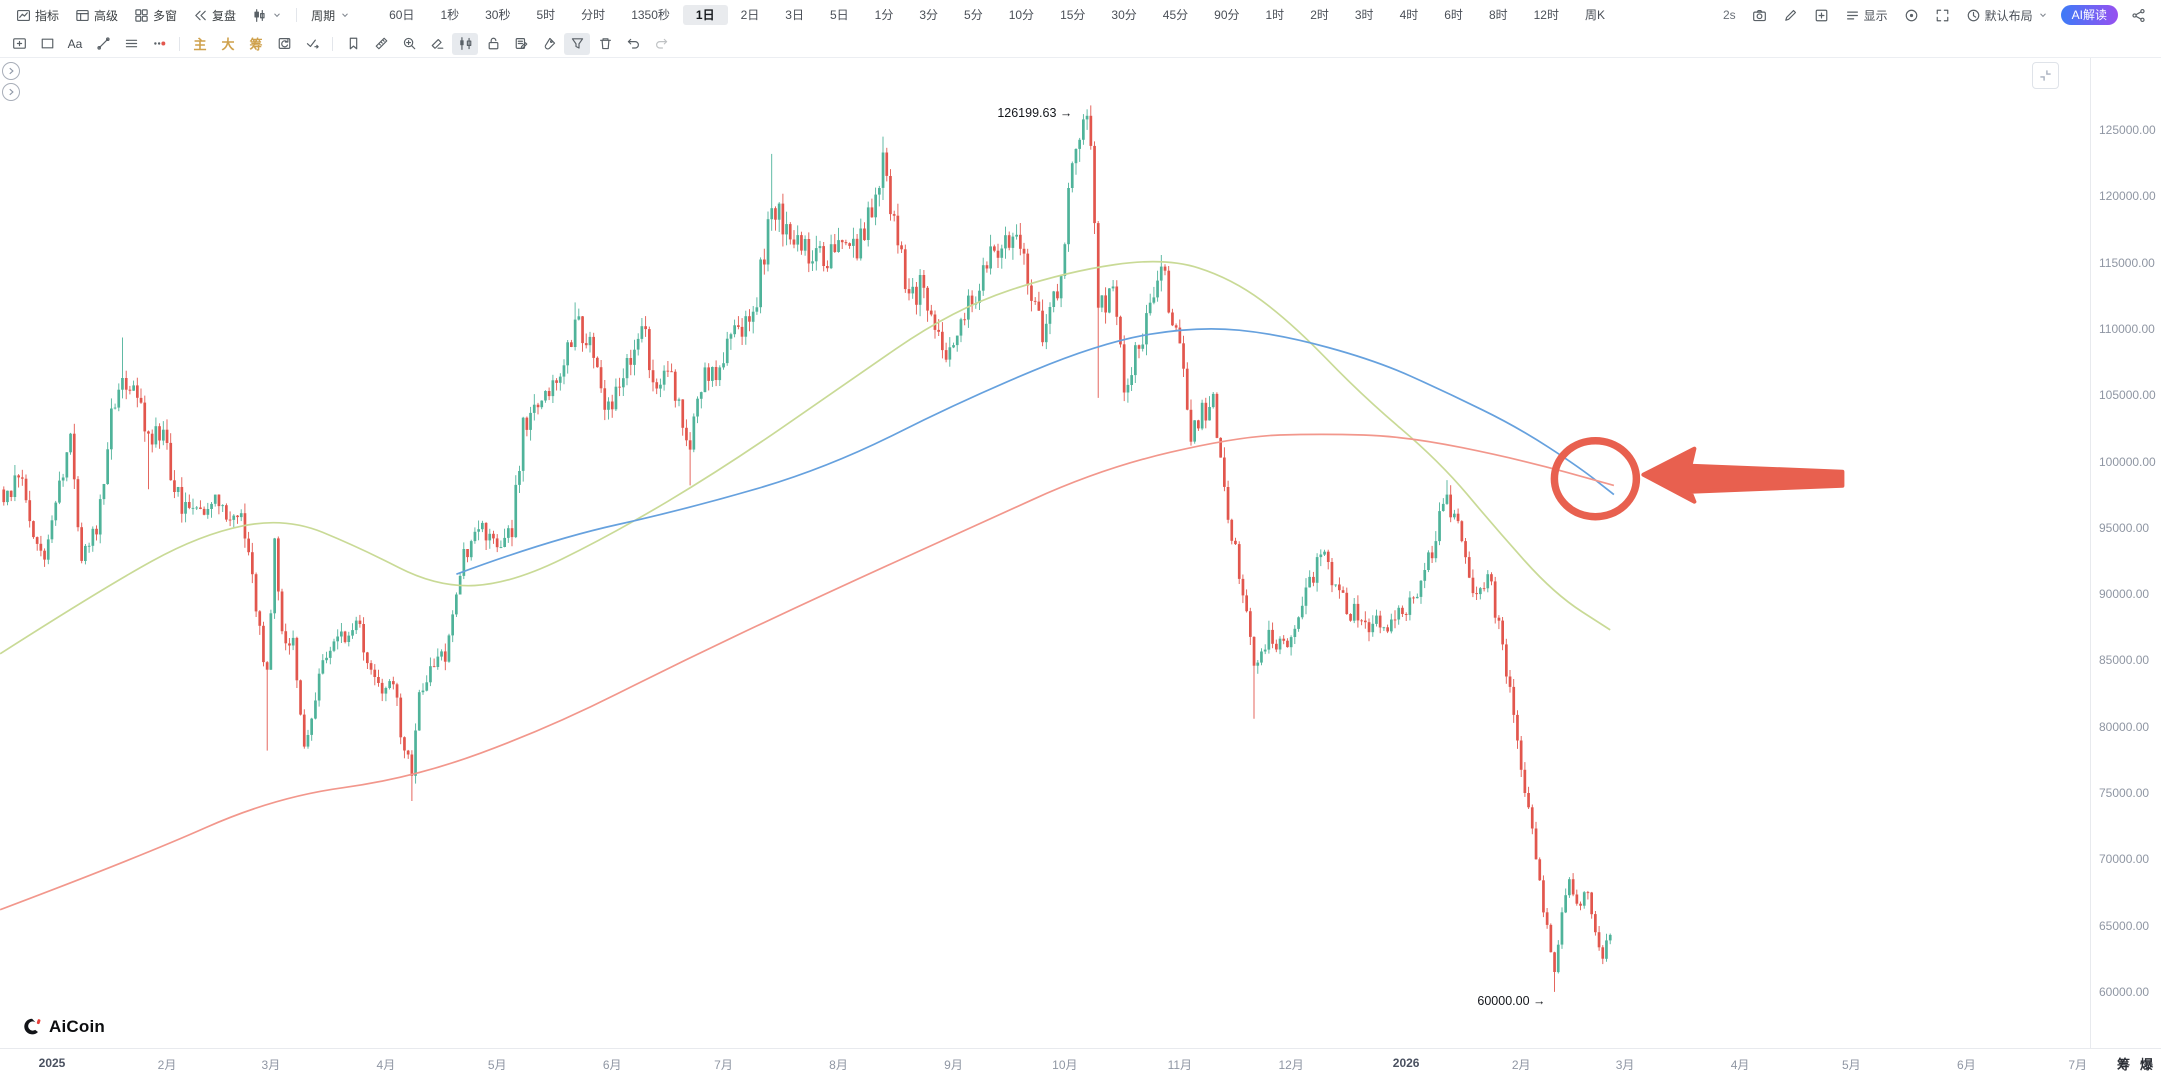 This screenshot has width=2161, height=1076. I want to click on chevron-right-icon, so click(11, 71).